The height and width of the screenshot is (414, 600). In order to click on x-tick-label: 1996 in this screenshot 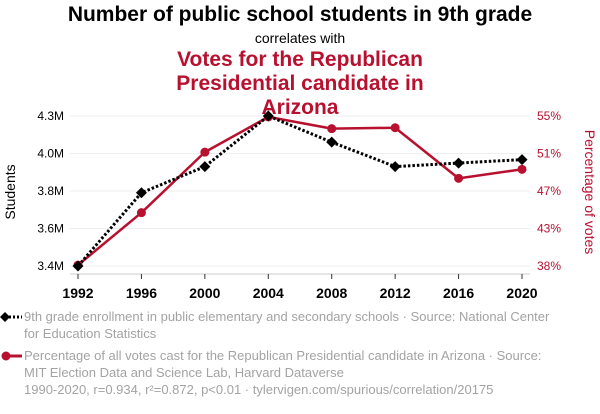, I will do `click(141, 292)`.